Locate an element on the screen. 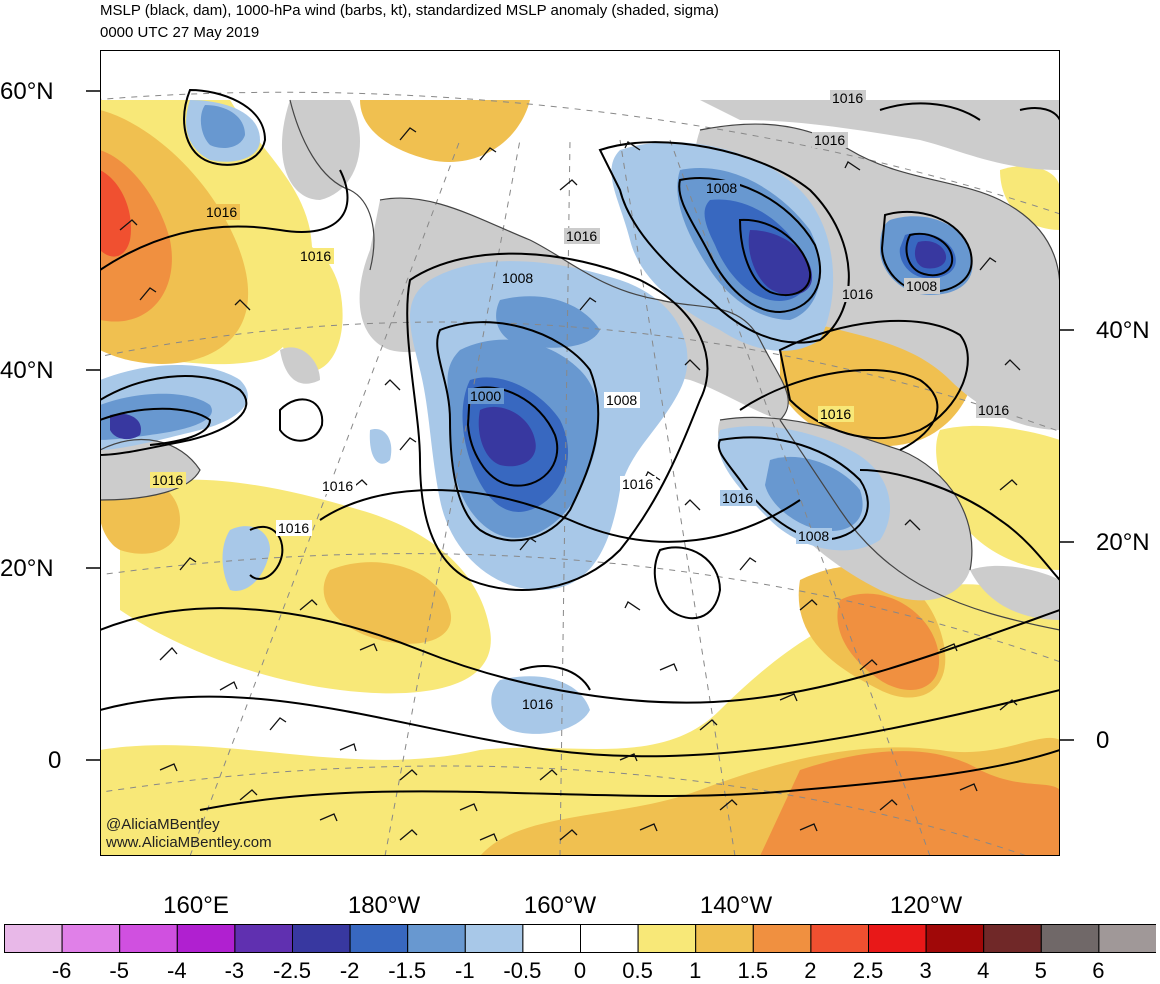 The width and height of the screenshot is (1160, 984). lon-label: 120°W is located at coordinates (926, 905).